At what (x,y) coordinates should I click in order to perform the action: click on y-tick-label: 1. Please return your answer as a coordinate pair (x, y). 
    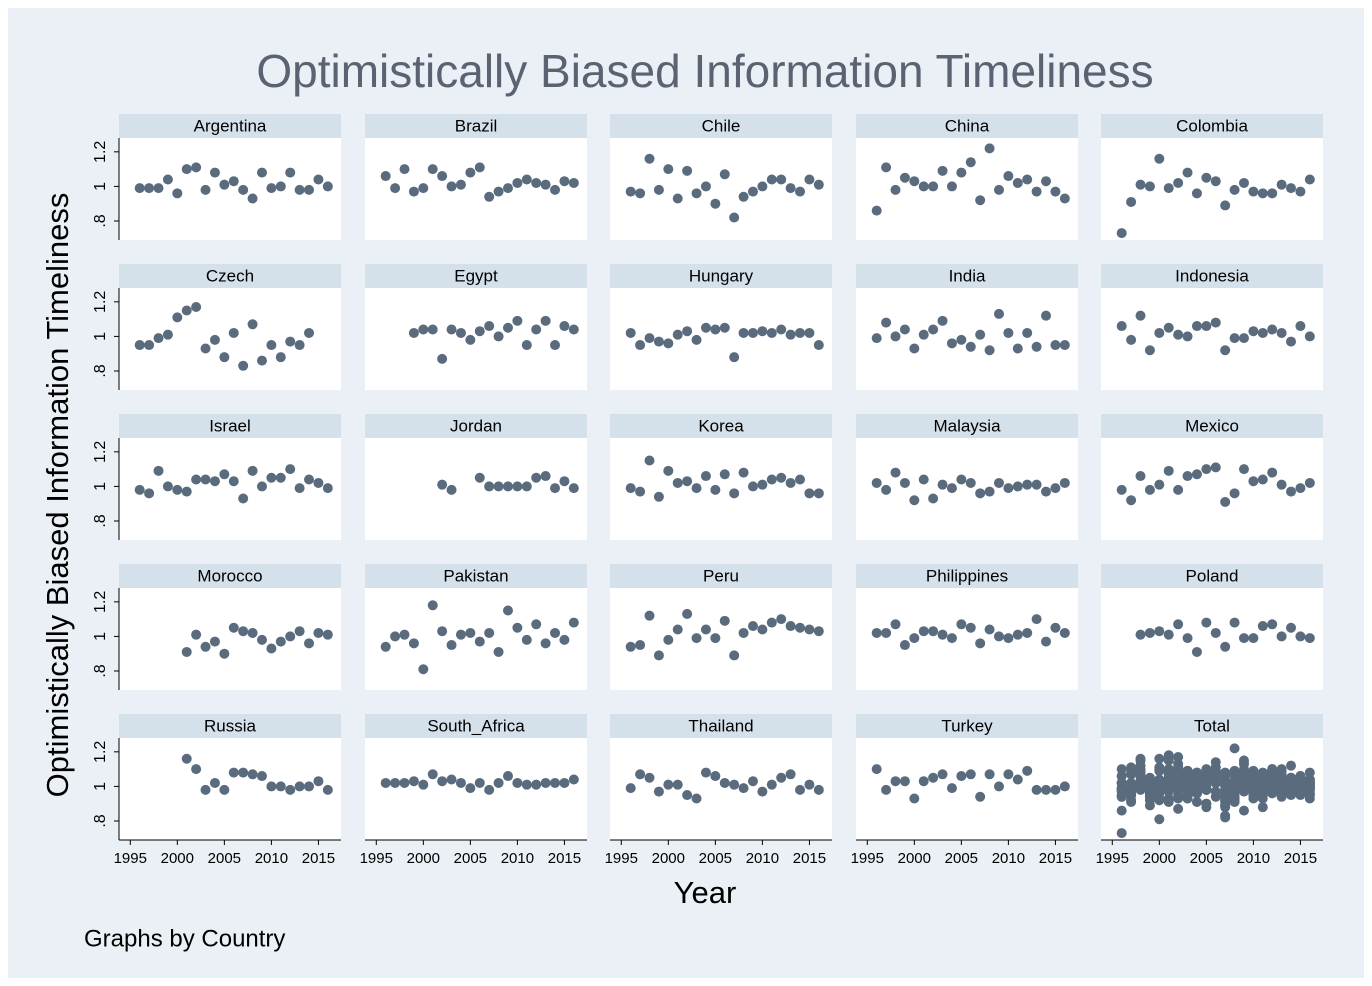
    Looking at the image, I should click on (100, 786).